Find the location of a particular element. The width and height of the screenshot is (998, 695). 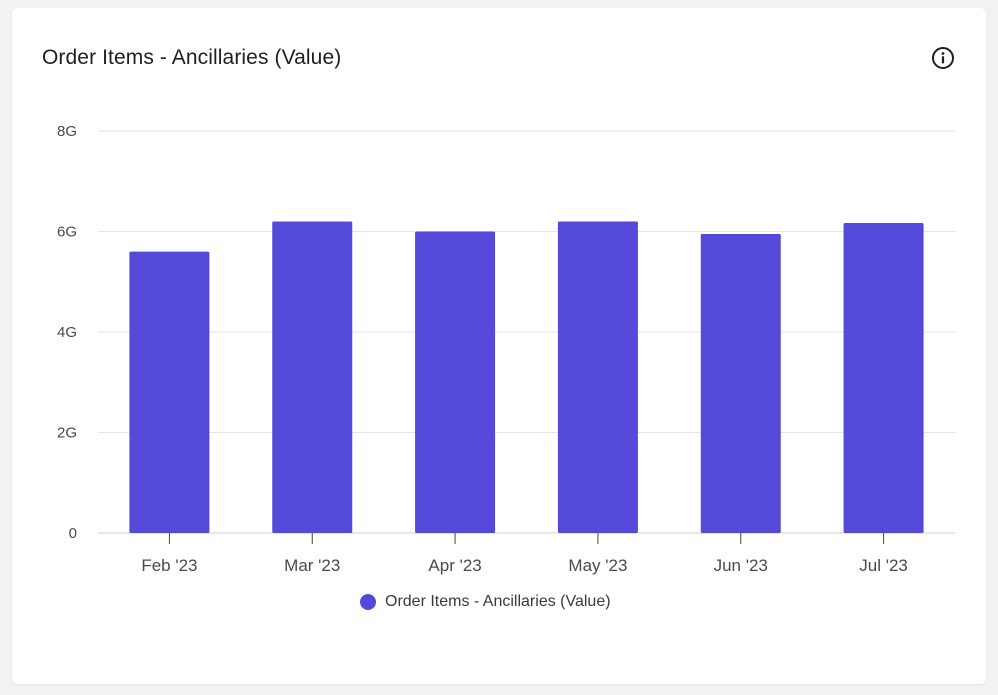

y-tick-label: 4G is located at coordinates (67, 332).